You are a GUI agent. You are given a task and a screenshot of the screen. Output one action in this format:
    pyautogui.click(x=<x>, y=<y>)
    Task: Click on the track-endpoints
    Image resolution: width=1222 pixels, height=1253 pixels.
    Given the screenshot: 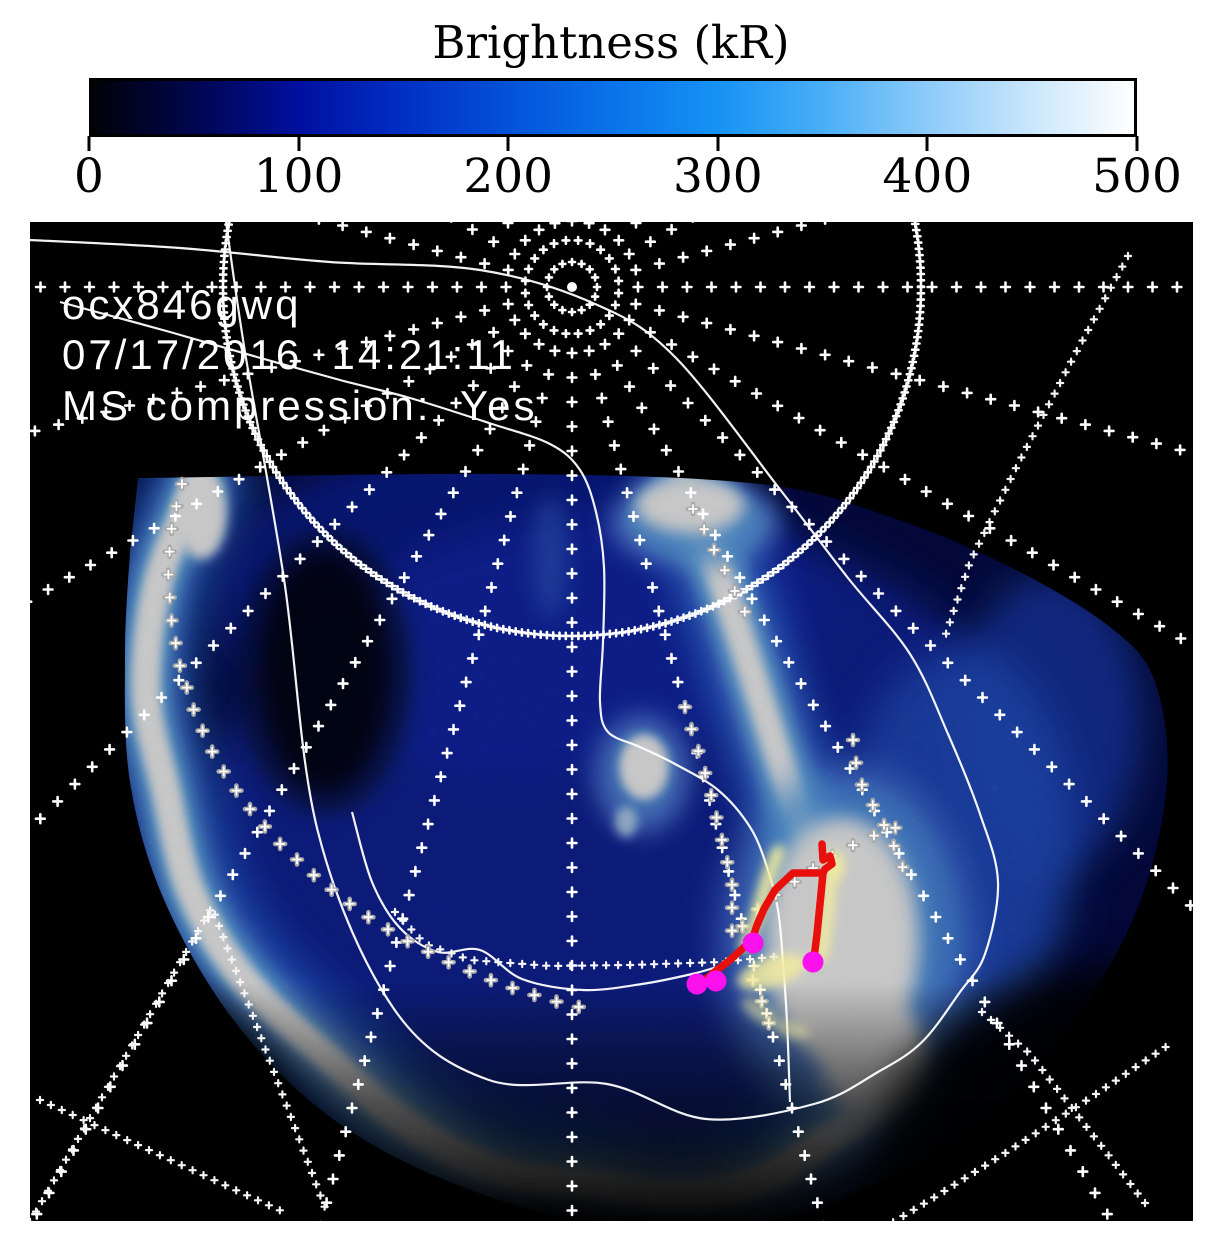 What is the action you would take?
    pyautogui.click(x=755, y=963)
    